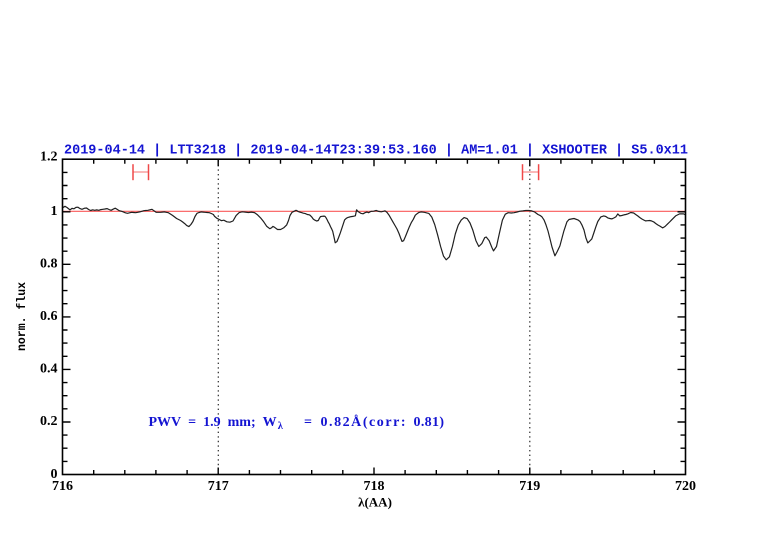 This screenshot has width=782, height=542. What do you see at coordinates (218, 486) in the screenshot?
I see `svg-text: 717` at bounding box center [218, 486].